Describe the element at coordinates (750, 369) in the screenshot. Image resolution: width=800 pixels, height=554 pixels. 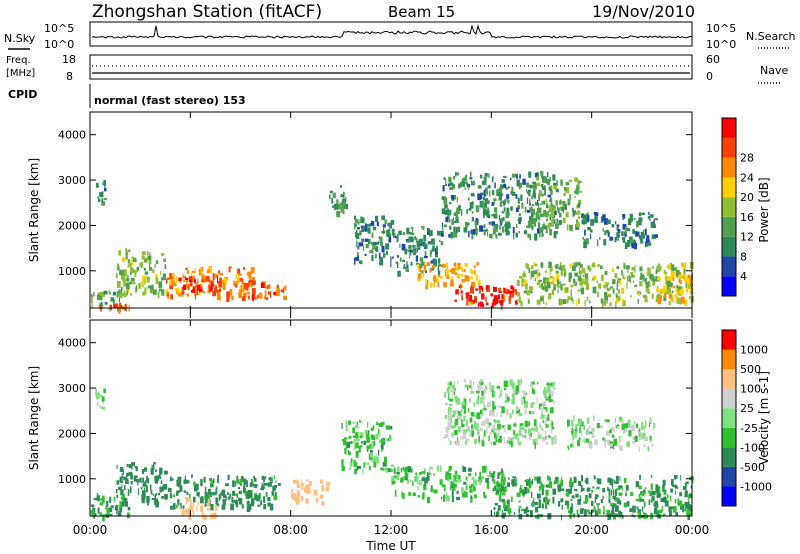
I see `colorbar-tick-label: 500` at that location.